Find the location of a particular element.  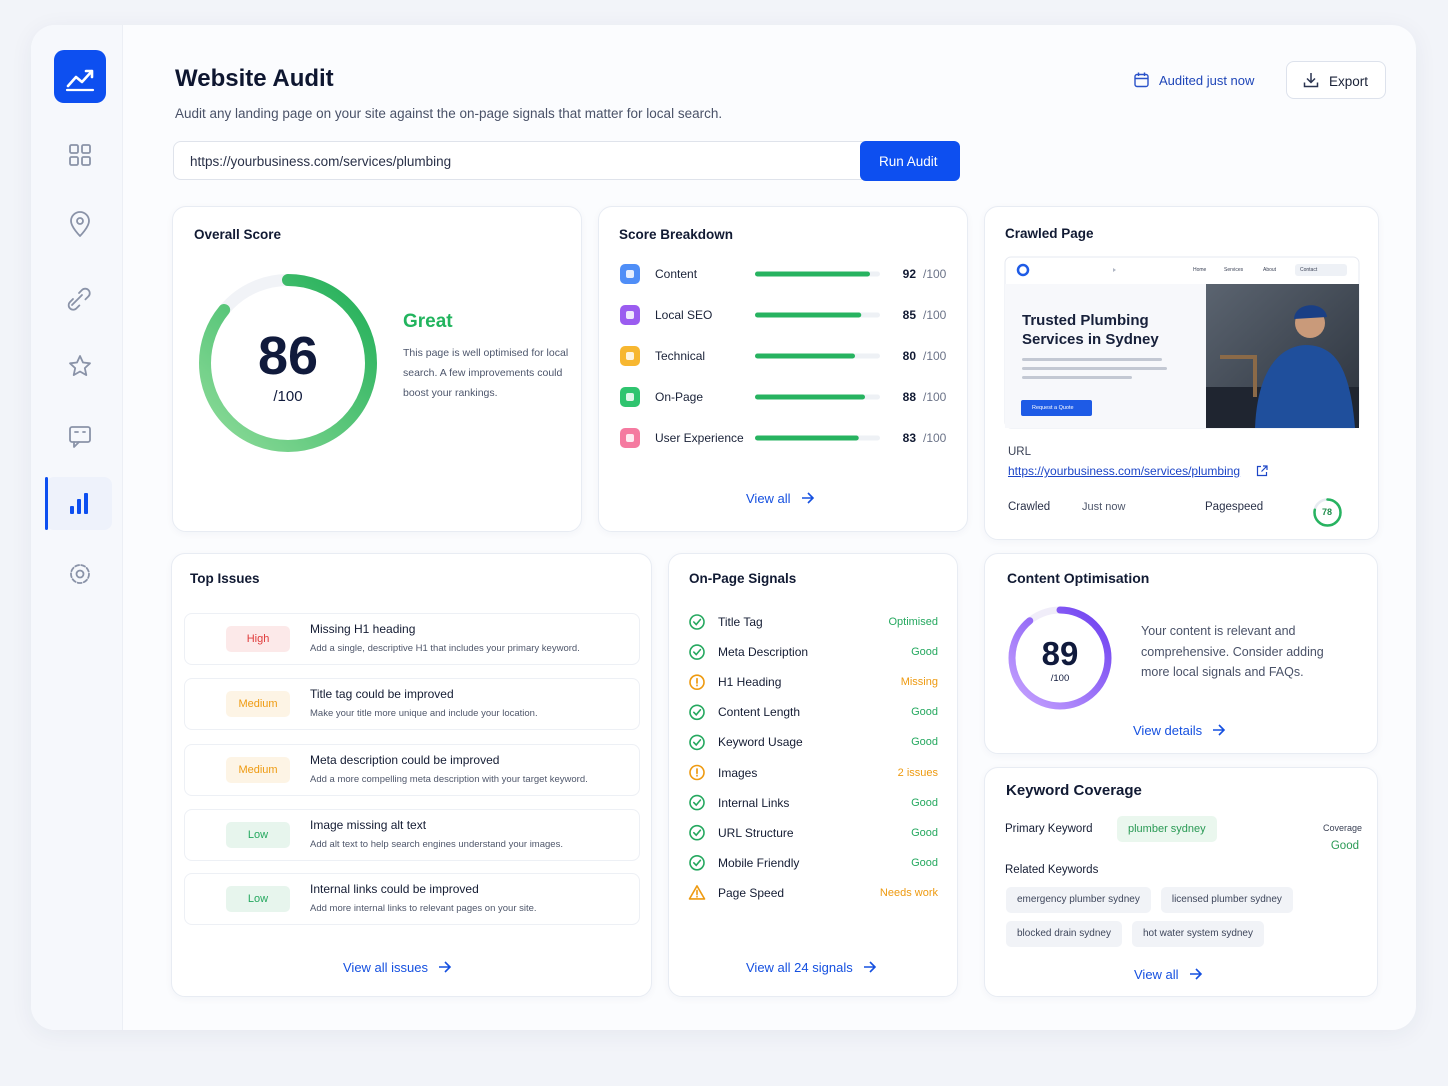

overall-rating: Great is located at coordinates (428, 321).